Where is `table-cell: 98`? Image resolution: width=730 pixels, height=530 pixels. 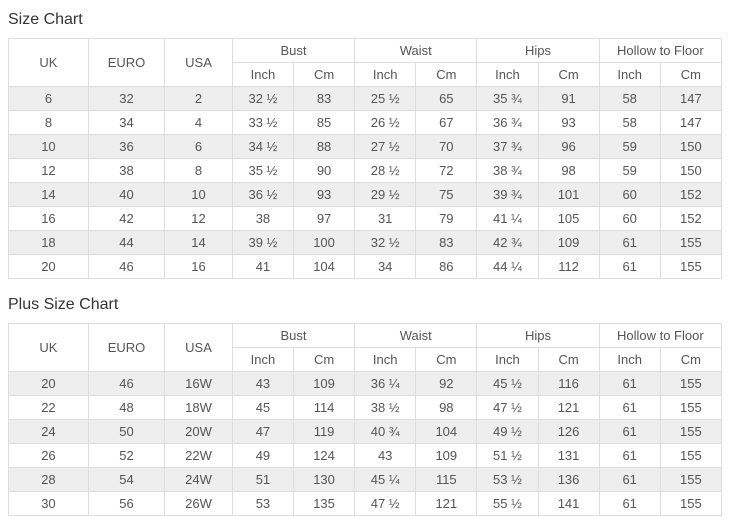 table-cell: 98 is located at coordinates (446, 408).